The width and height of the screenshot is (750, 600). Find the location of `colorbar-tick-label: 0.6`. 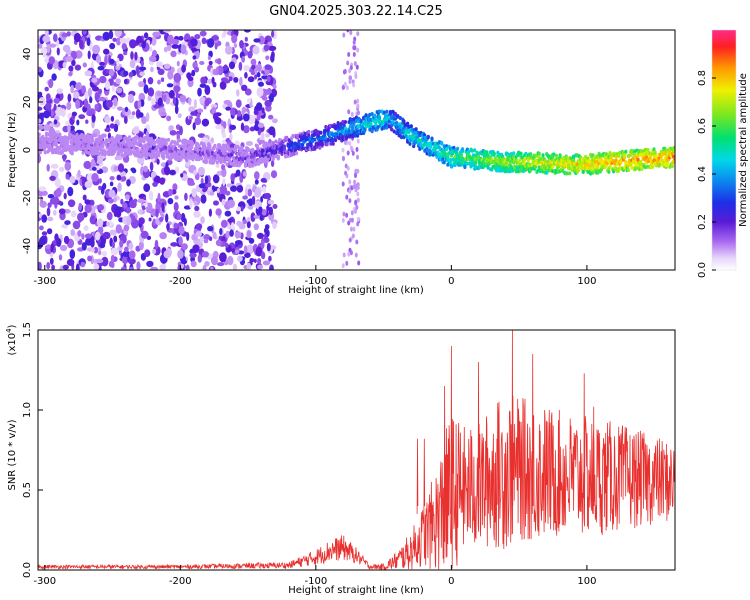

colorbar-tick-label: 0.6 is located at coordinates (702, 126).